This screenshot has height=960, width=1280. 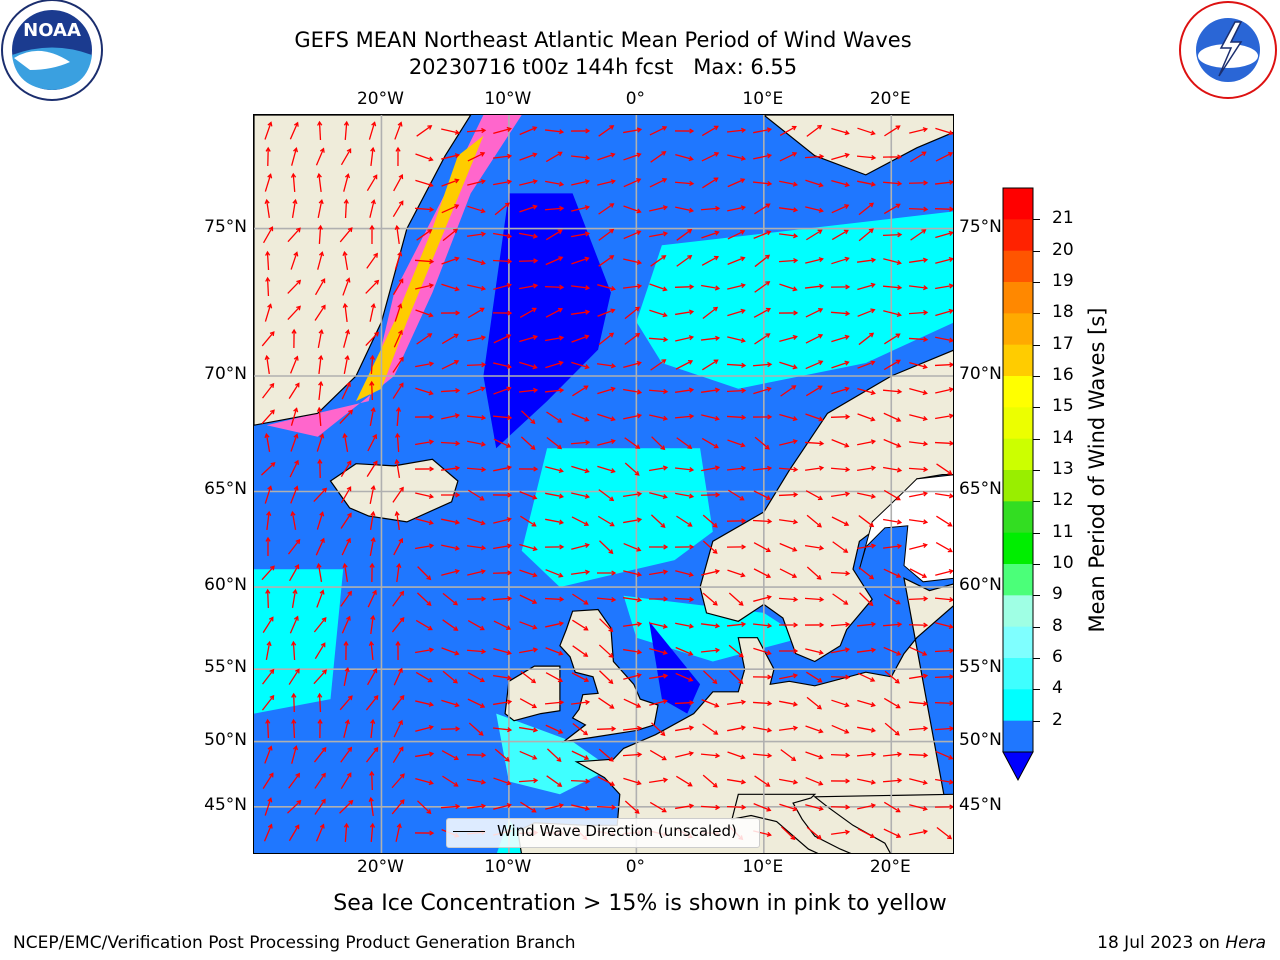 What do you see at coordinates (52, 52) in the screenshot?
I see `noaa-logo-icon: NOAA` at bounding box center [52, 52].